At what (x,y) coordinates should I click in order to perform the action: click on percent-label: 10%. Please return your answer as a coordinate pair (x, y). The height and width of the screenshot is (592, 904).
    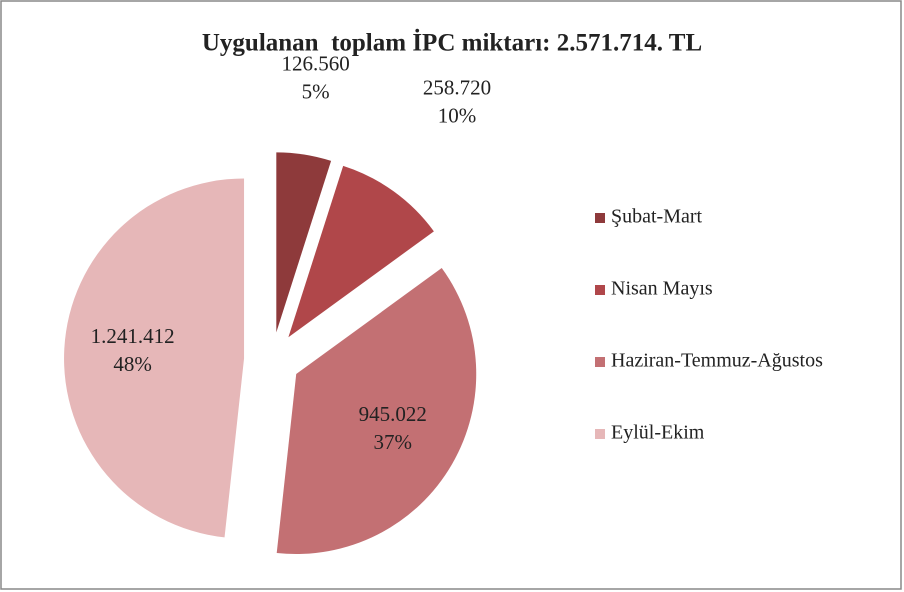
    Looking at the image, I should click on (457, 116).